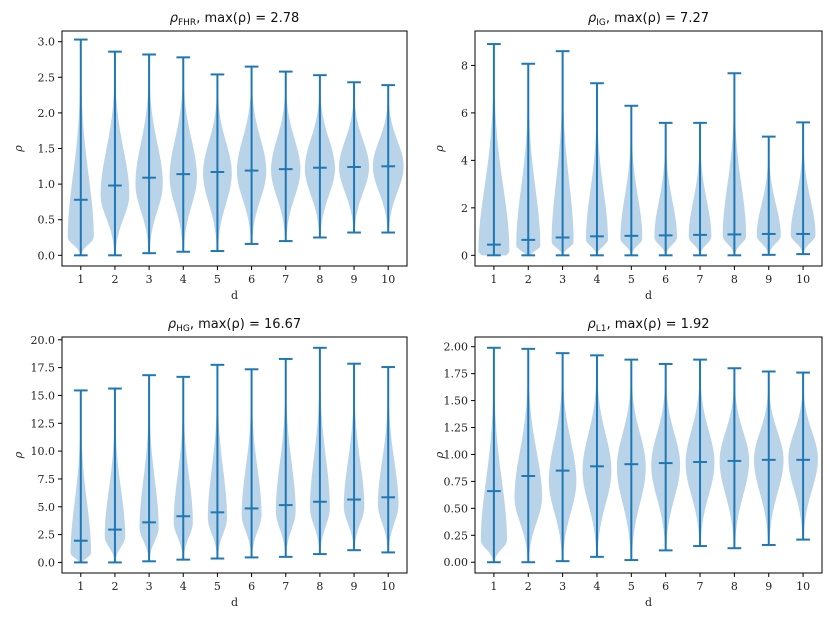 The width and height of the screenshot is (830, 622). Describe the element at coordinates (464, 113) in the screenshot. I see `y-tick-label-4: 6` at that location.